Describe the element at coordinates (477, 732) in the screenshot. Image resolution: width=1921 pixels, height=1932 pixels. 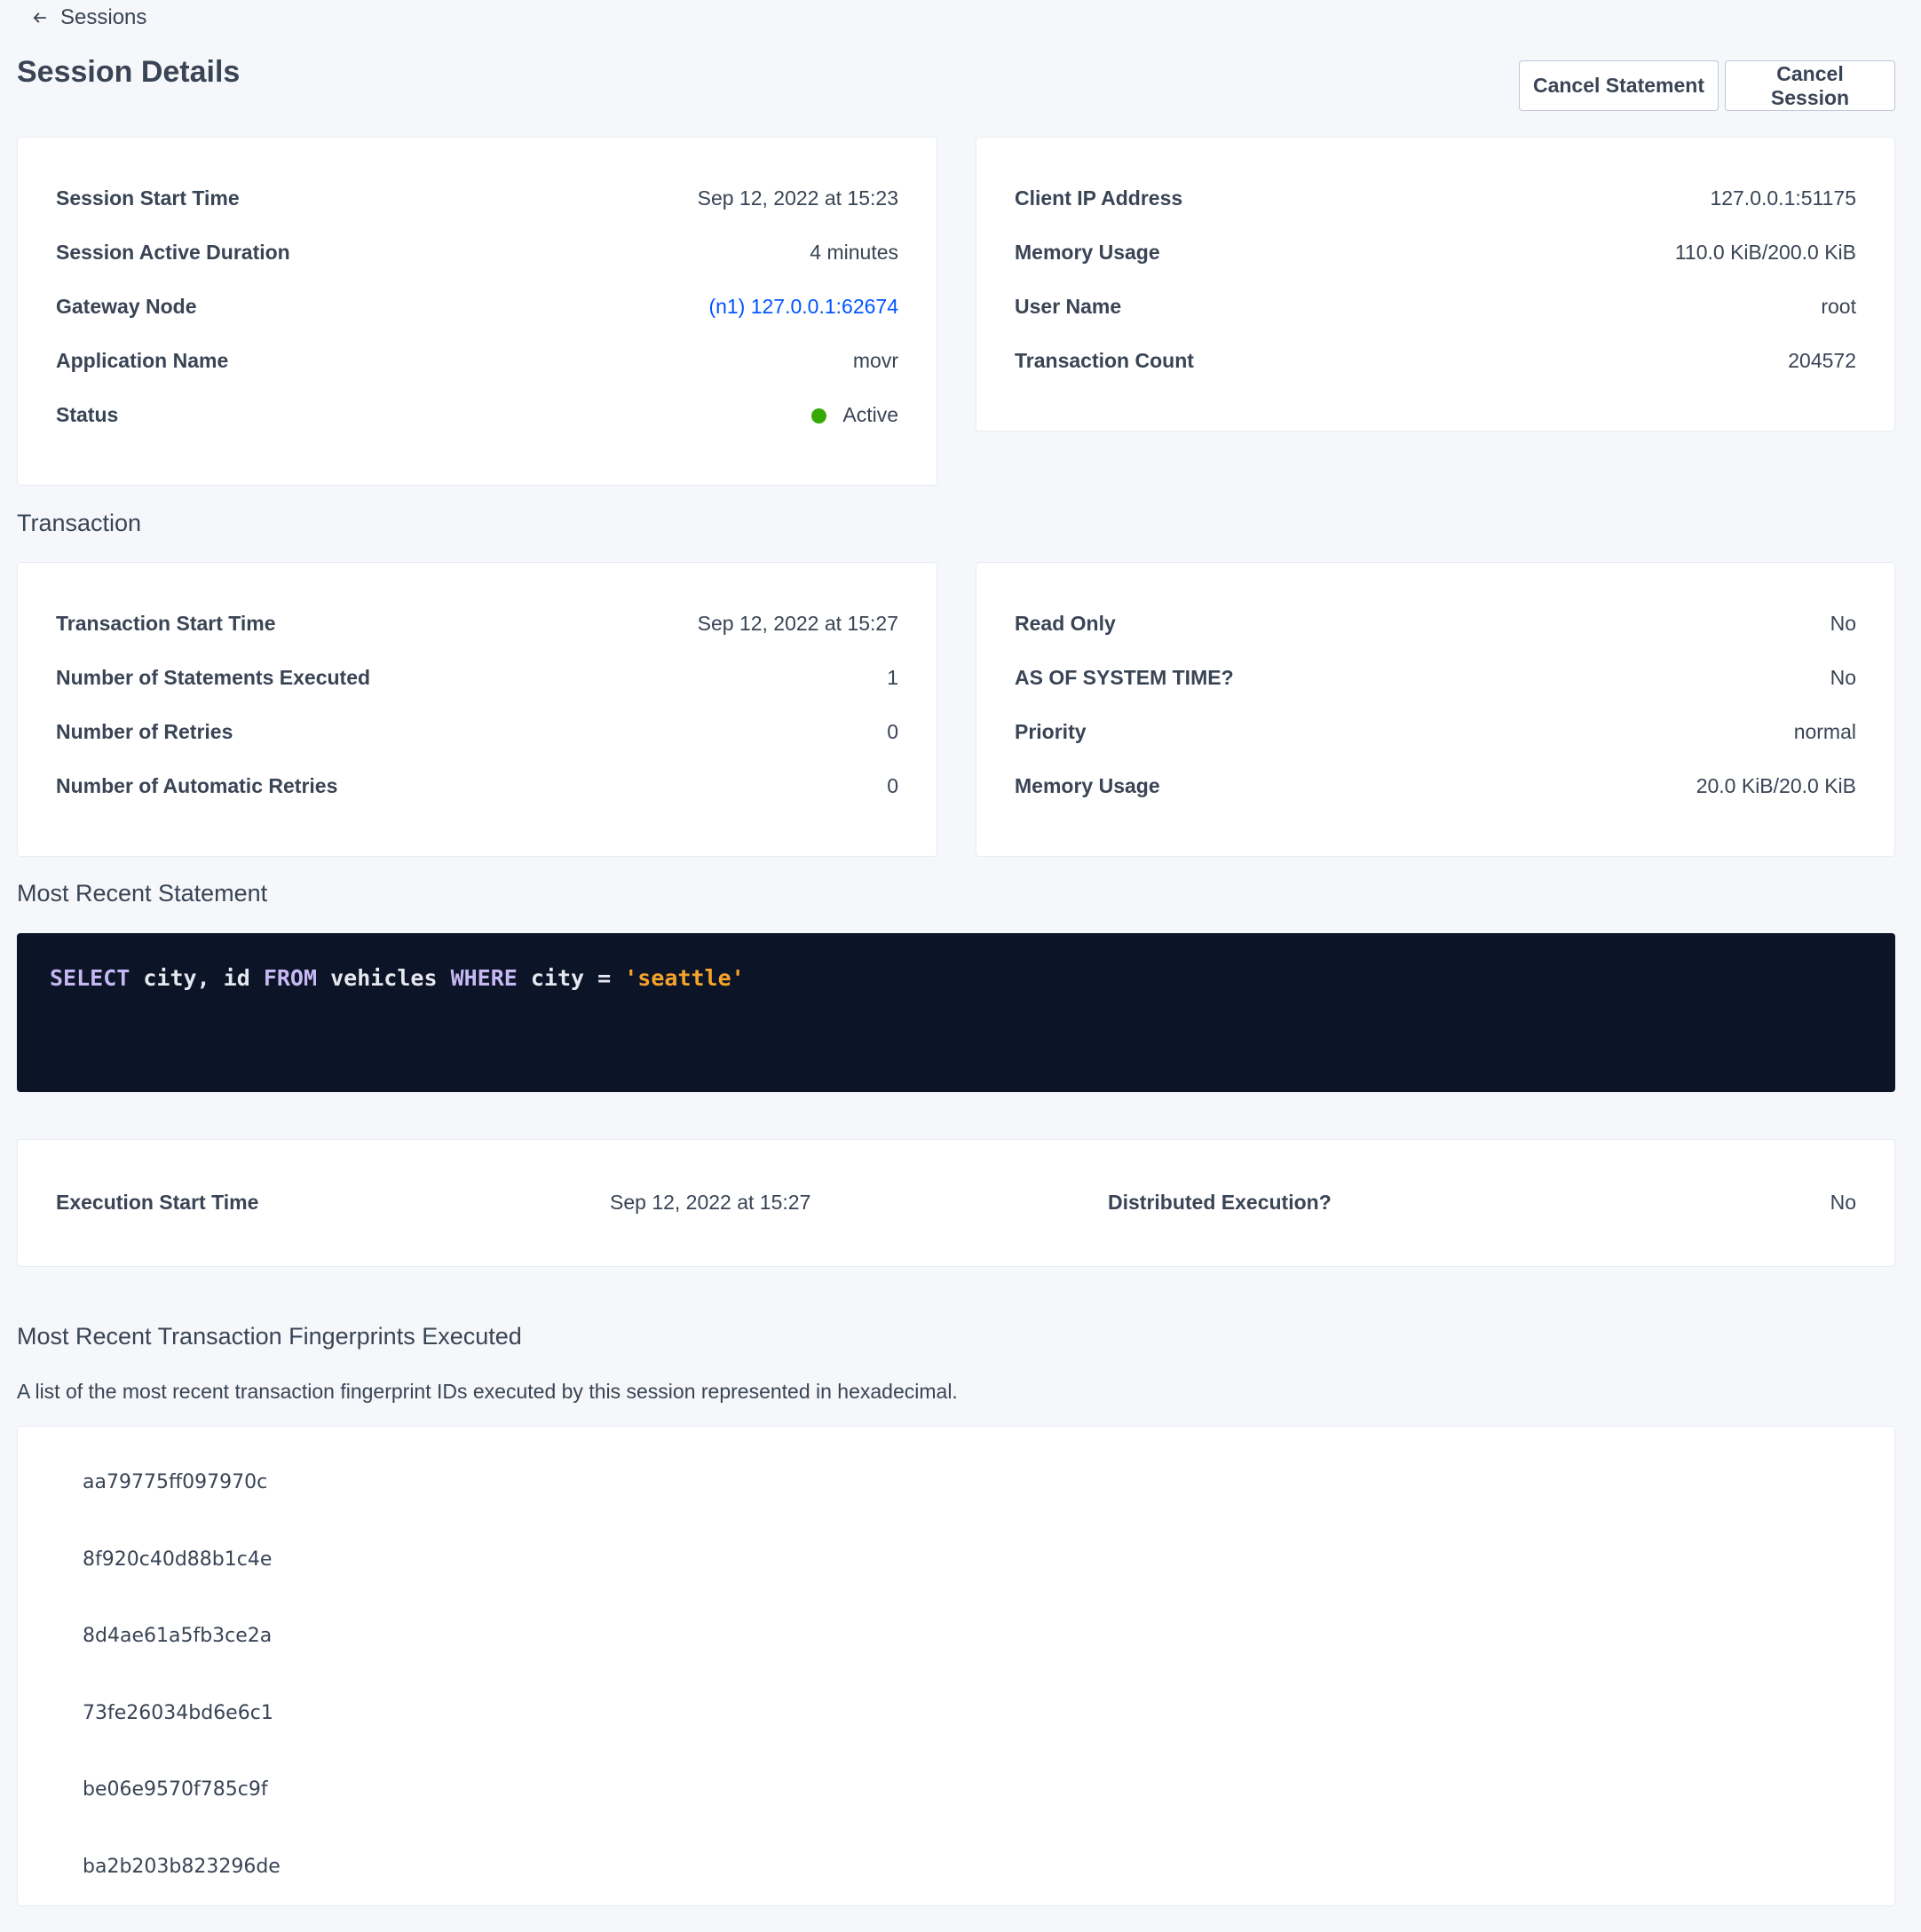
I see `retries-row: Number of Retries 0` at that location.